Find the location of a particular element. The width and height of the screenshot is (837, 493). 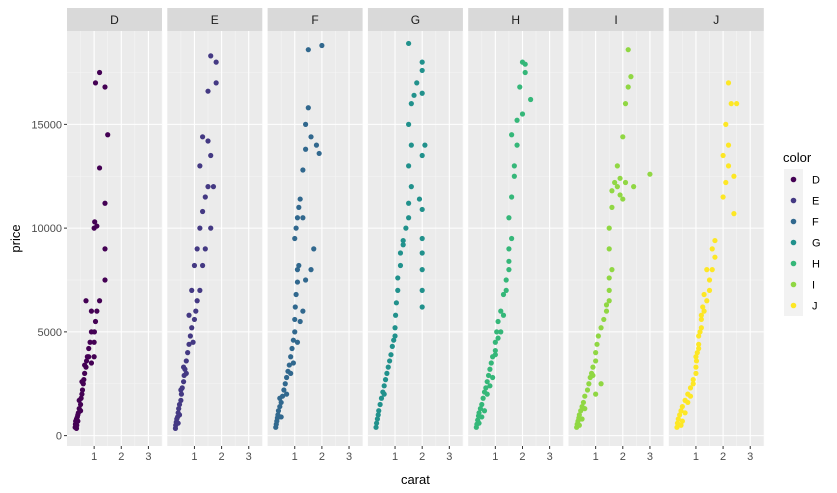

legend-label: I is located at coordinates (813, 286).